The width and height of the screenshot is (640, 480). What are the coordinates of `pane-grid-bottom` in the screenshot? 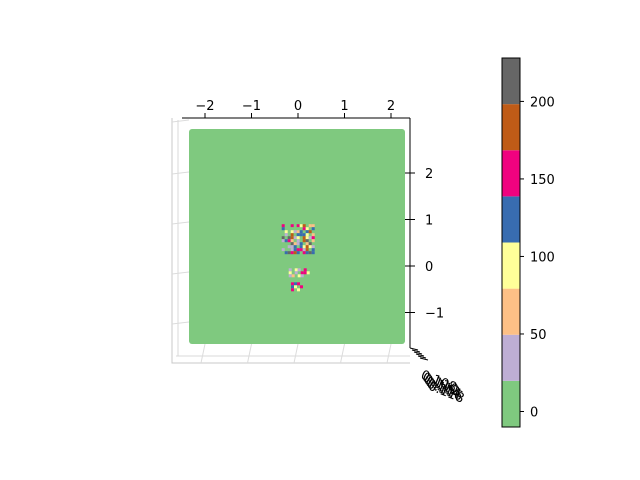 It's located at (296, 353).